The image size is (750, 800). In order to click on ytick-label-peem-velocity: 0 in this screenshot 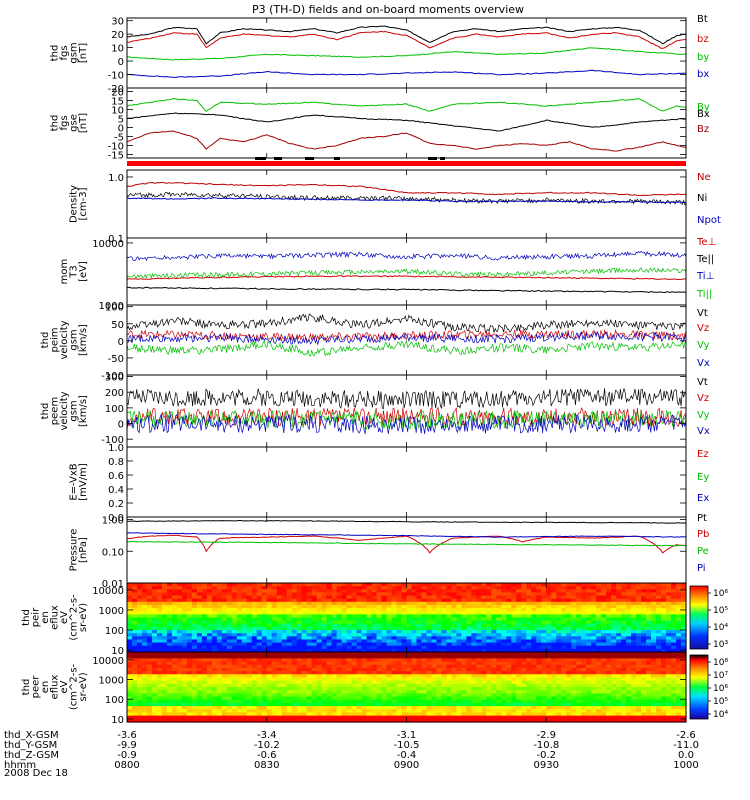, I will do `click(121, 425)`.